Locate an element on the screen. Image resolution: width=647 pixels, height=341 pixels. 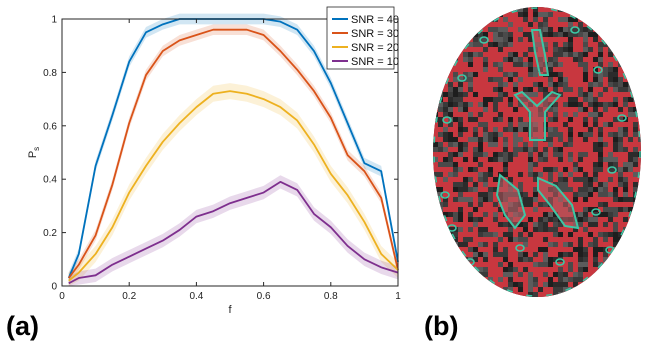
y-tick-label: 0.6 is located at coordinates (50, 126).